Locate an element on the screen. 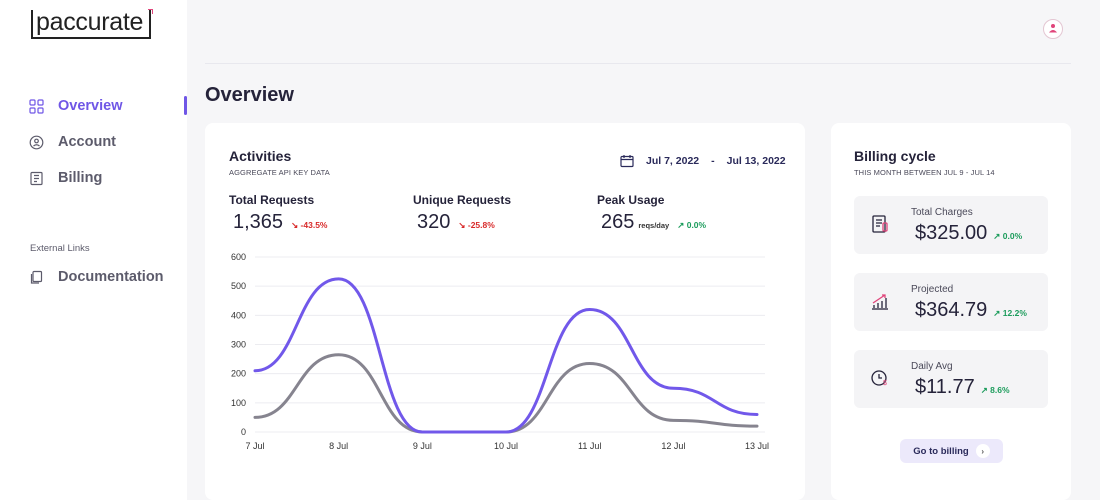 The image size is (1100, 500). sidebar-item-label: Documentation is located at coordinates (111, 277).